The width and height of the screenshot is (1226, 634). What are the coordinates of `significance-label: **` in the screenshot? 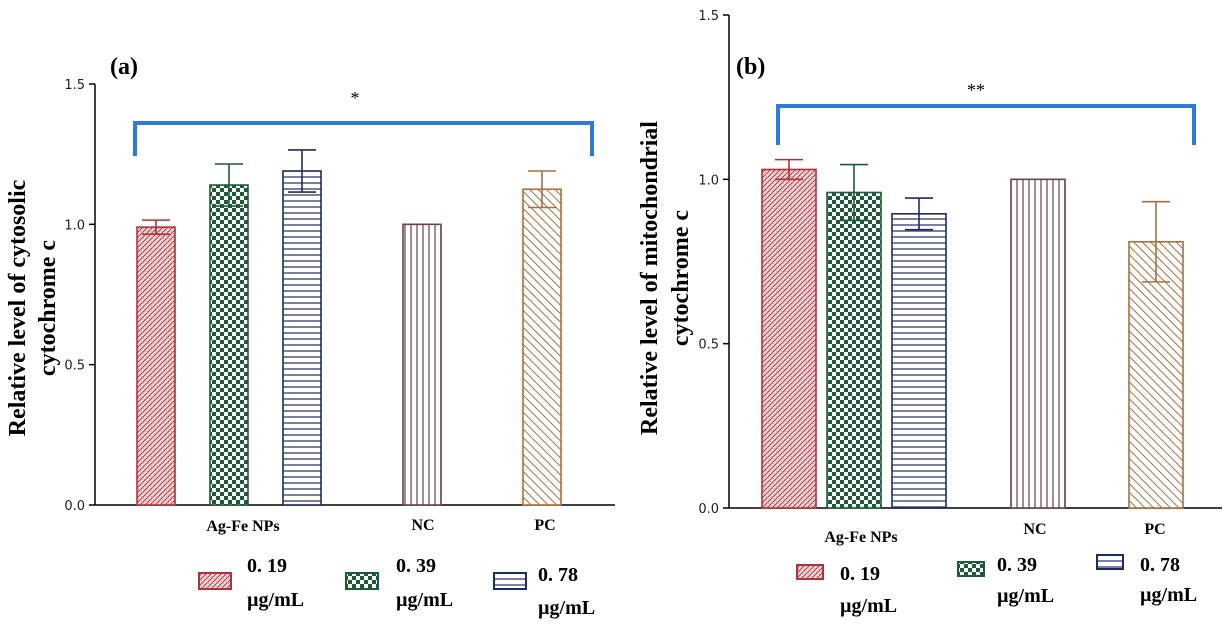 It's located at (976, 90).